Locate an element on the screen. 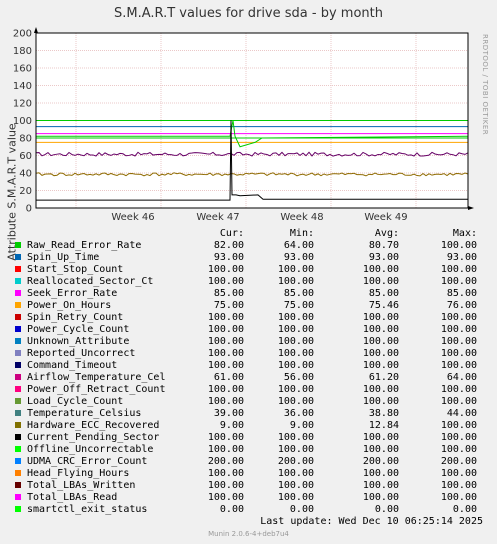  y-tick-label: 140 is located at coordinates (22, 86).